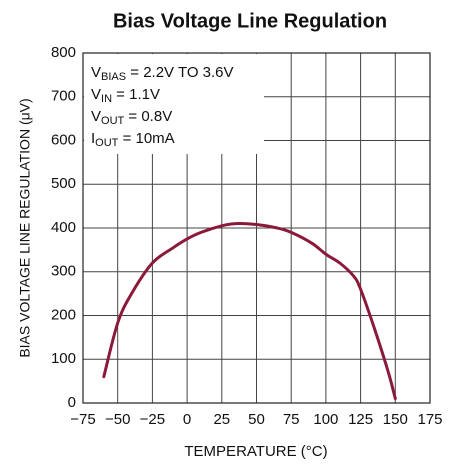  I want to click on x-tick-label: −75, so click(82, 419).